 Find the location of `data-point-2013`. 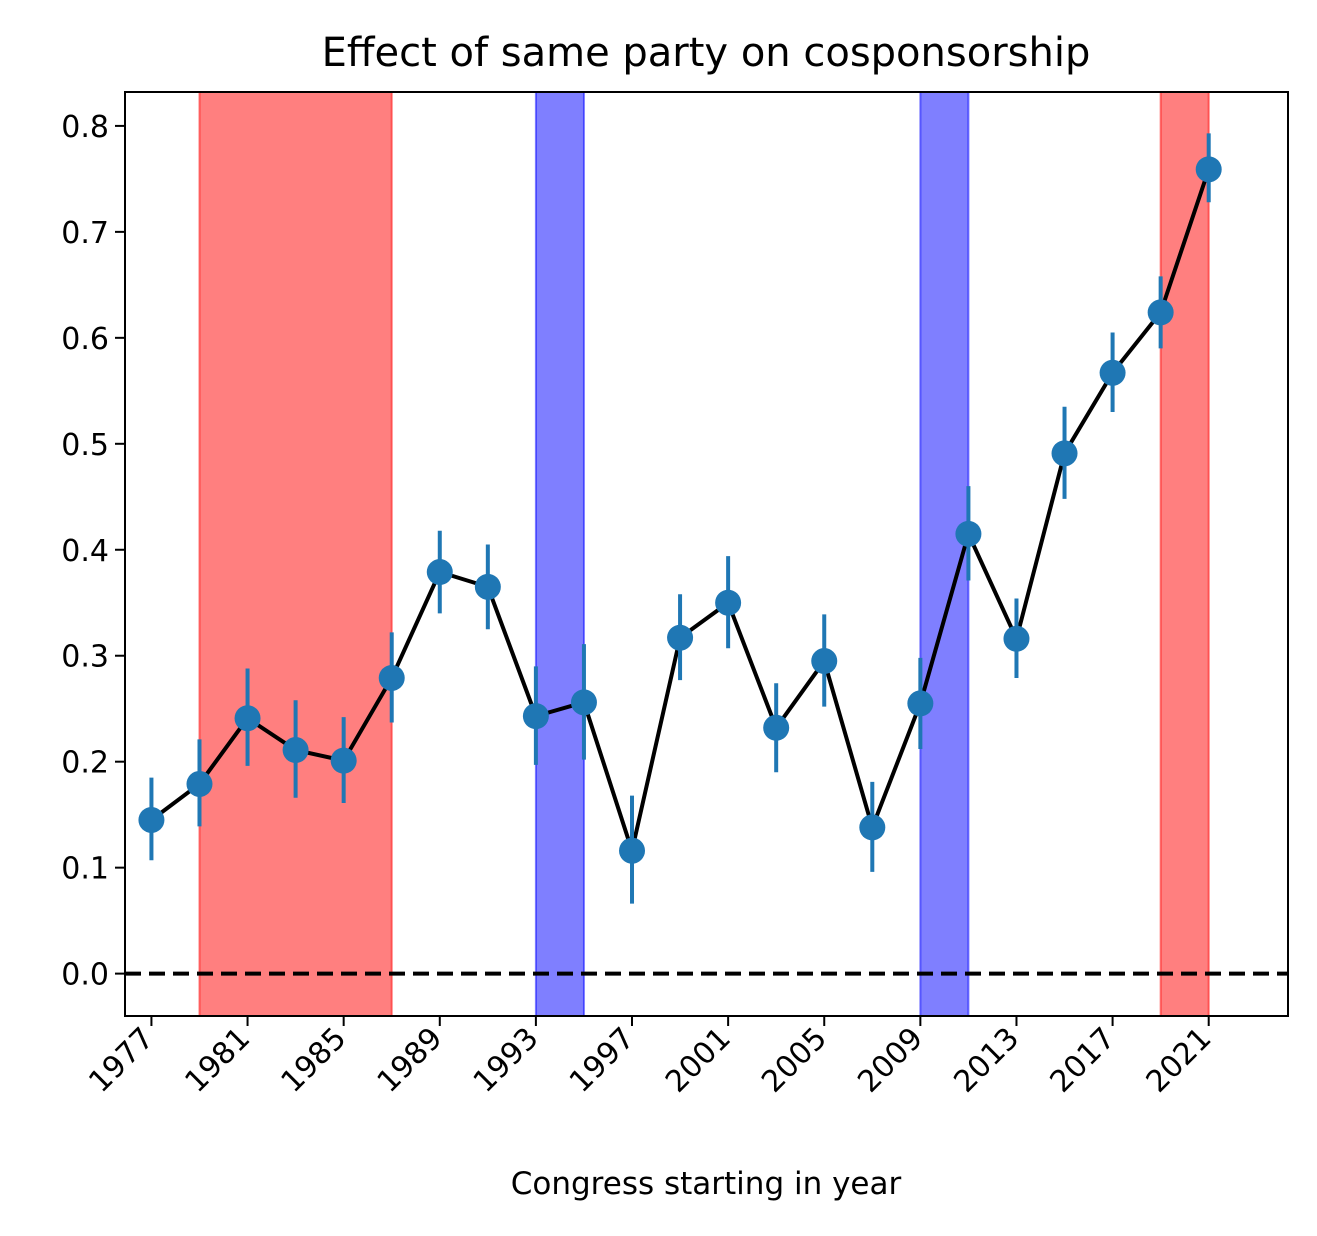

data-point-2013 is located at coordinates (1016, 638).